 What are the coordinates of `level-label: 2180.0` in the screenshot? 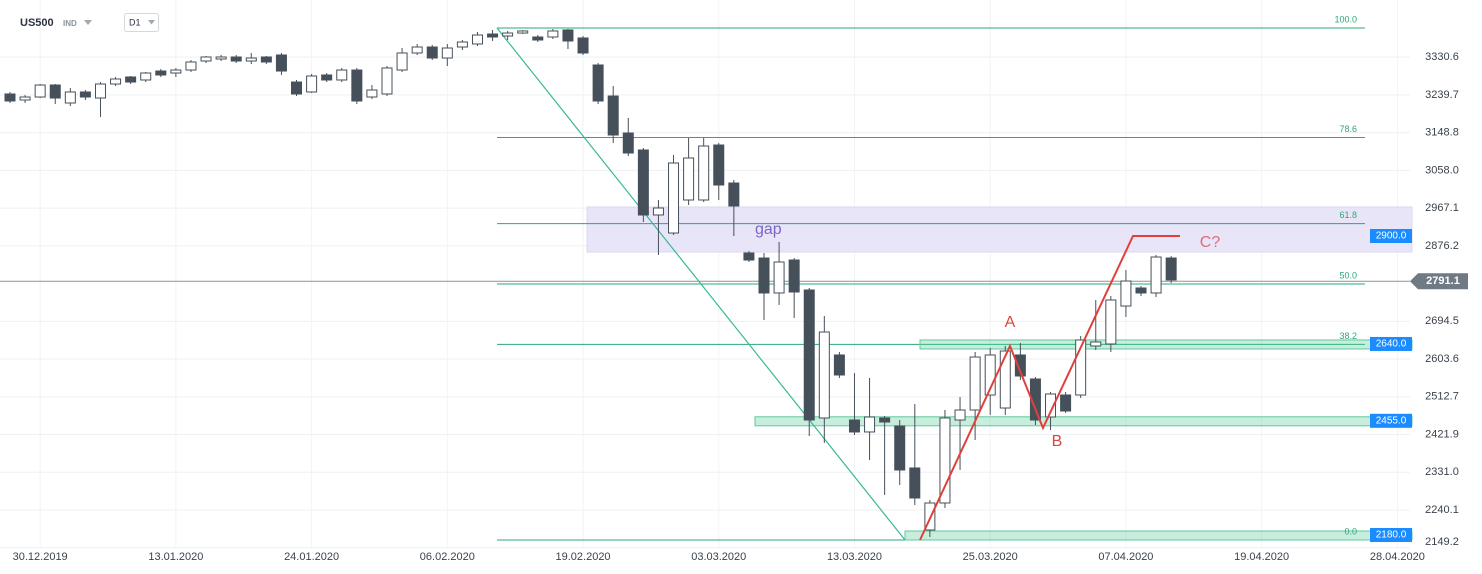 It's located at (1391, 535).